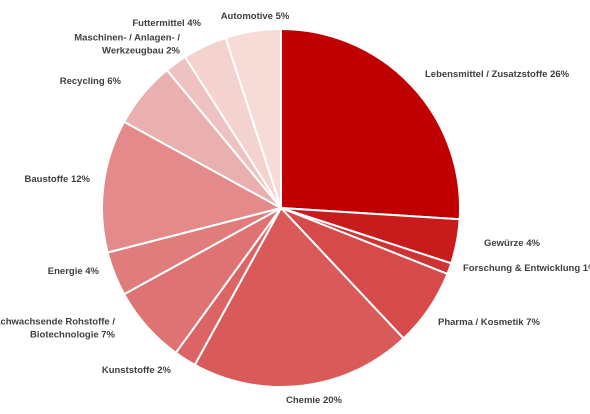  I want to click on slice-label-9: Recycling 6%, so click(91, 81).